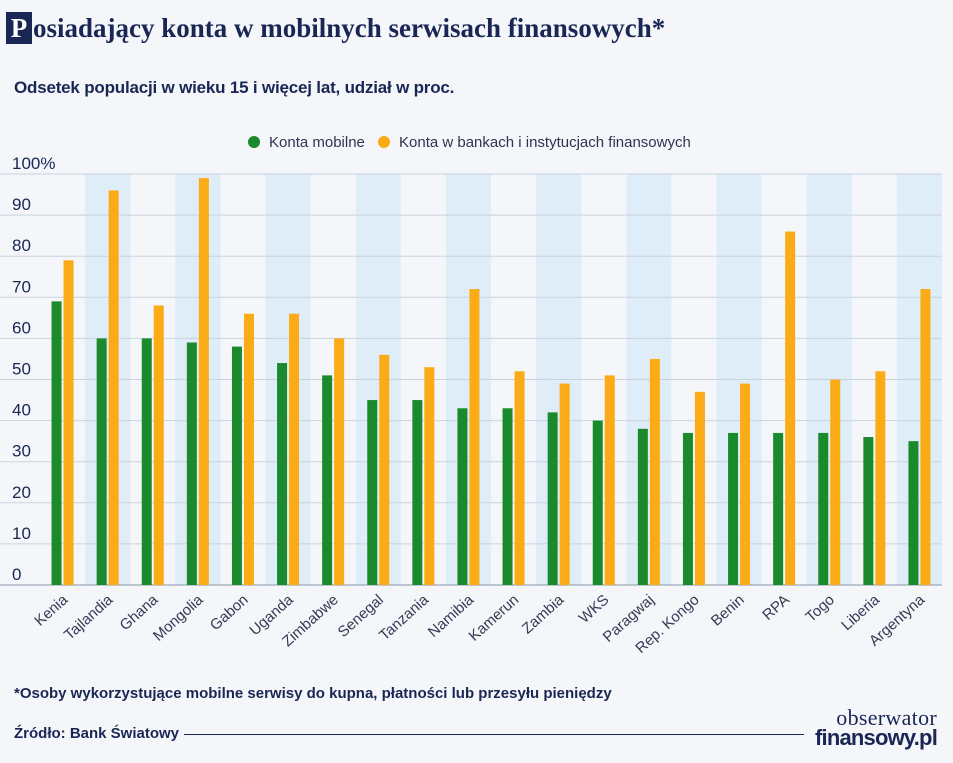 The width and height of the screenshot is (953, 763). Describe the element at coordinates (21, 369) in the screenshot. I see `y-tick-label: 50` at that location.